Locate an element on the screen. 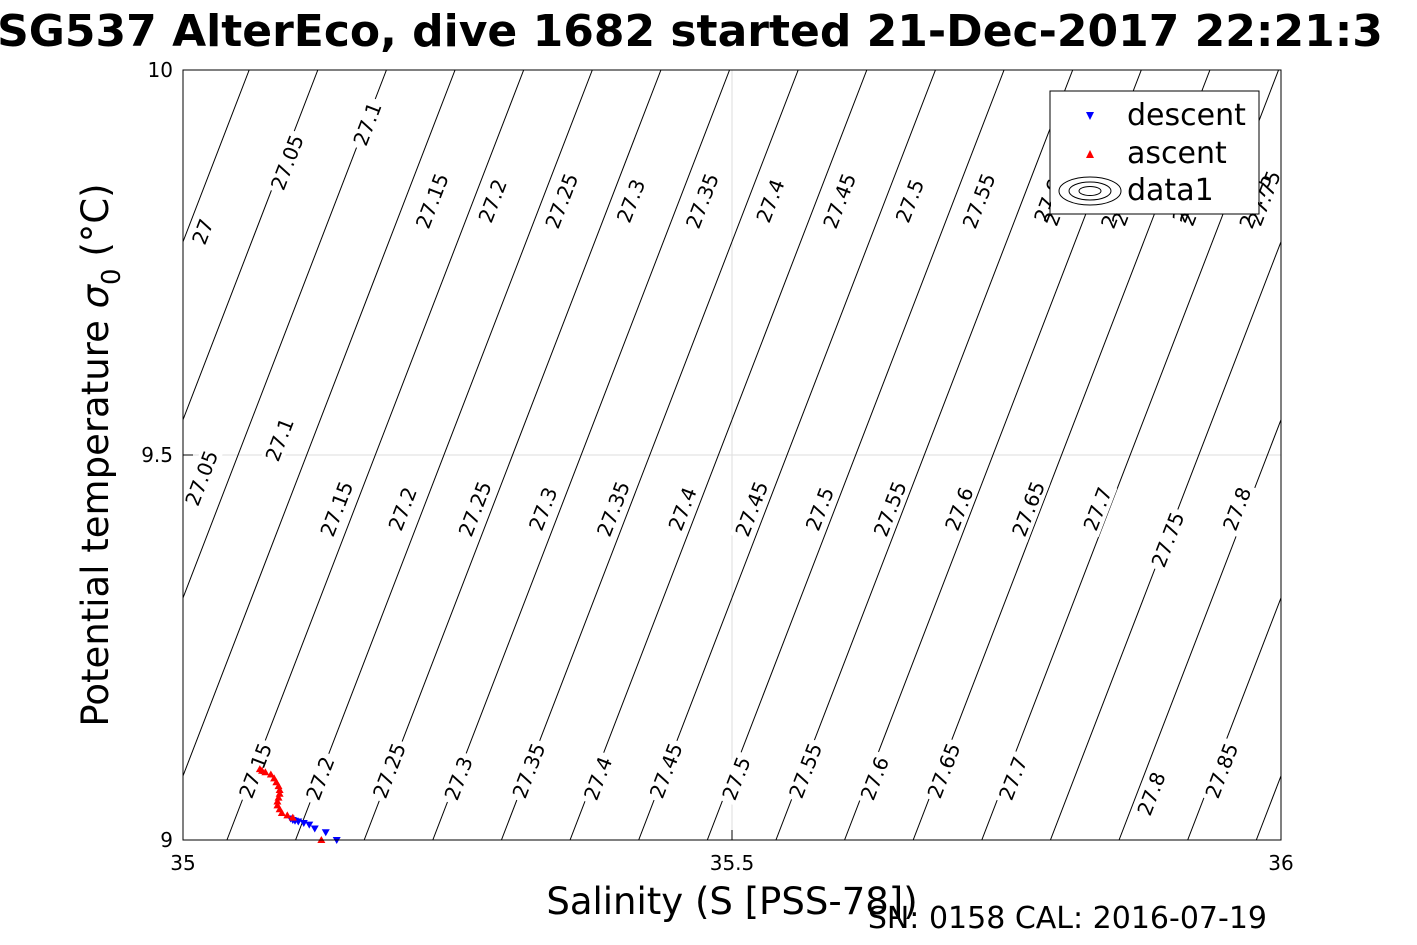 Image resolution: width=1417 pixels, height=945 pixels. sigma-subscript: 0 is located at coordinates (112, 276).